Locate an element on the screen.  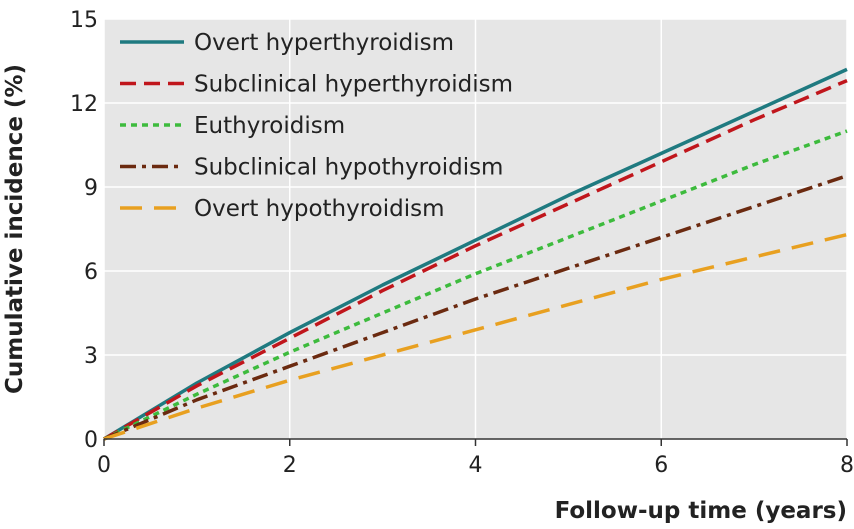
legend-label-4: Overt hypothyroidism is located at coordinates (319, 209).